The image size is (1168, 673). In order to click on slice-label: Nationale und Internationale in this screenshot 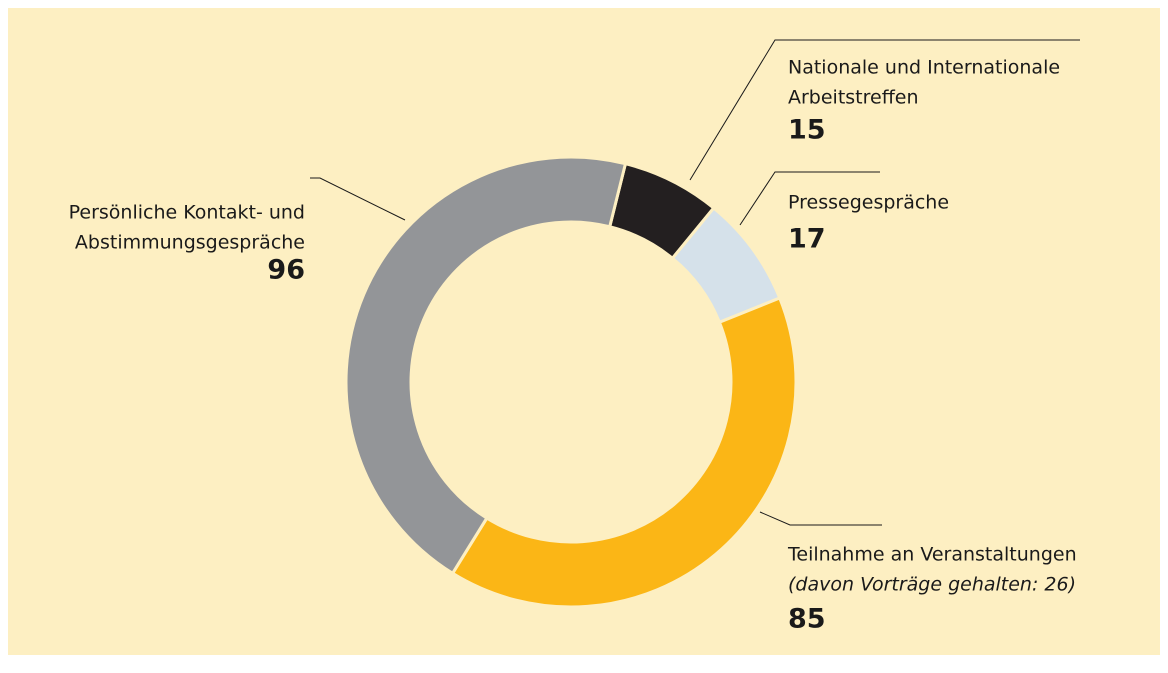, I will do `click(924, 68)`.